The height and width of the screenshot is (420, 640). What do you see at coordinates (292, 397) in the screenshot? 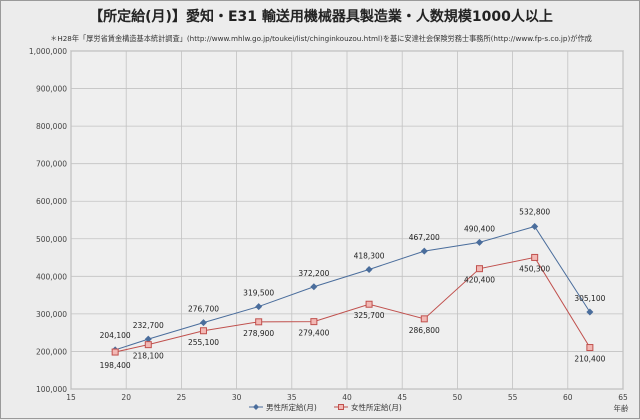
I see `x-tick-label: 35` at bounding box center [292, 397].